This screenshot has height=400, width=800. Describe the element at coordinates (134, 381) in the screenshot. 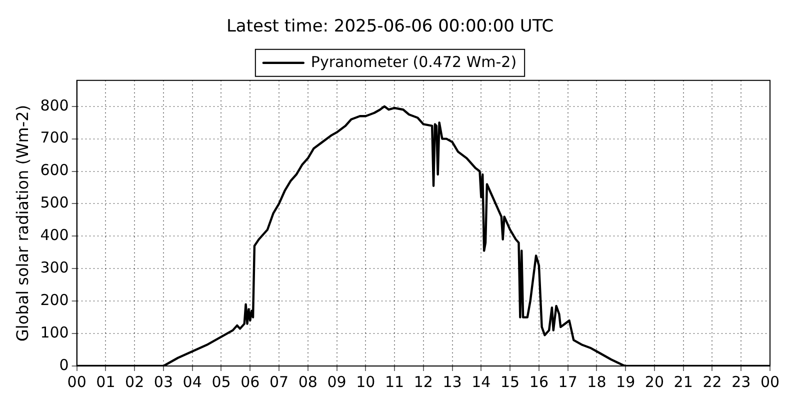

I see `x-tick-label: 02` at that location.